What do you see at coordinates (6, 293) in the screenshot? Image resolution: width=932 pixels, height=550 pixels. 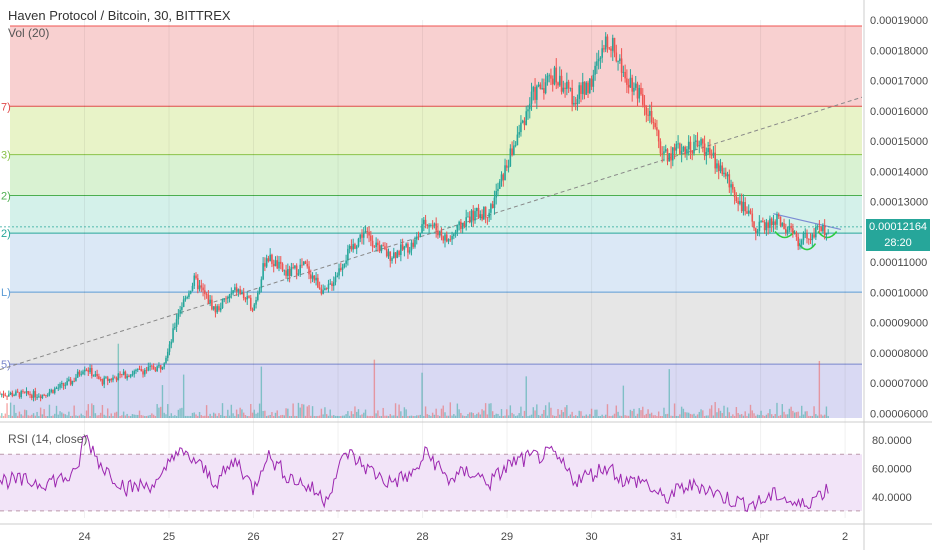 I see `fib-level-label: L)` at bounding box center [6, 293].